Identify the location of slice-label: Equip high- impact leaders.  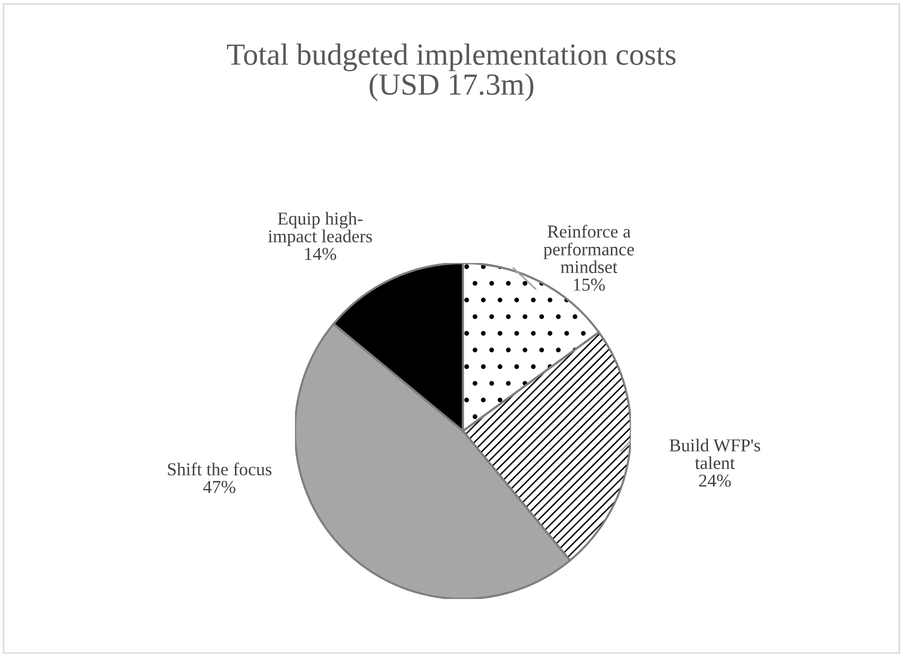
(320, 229).